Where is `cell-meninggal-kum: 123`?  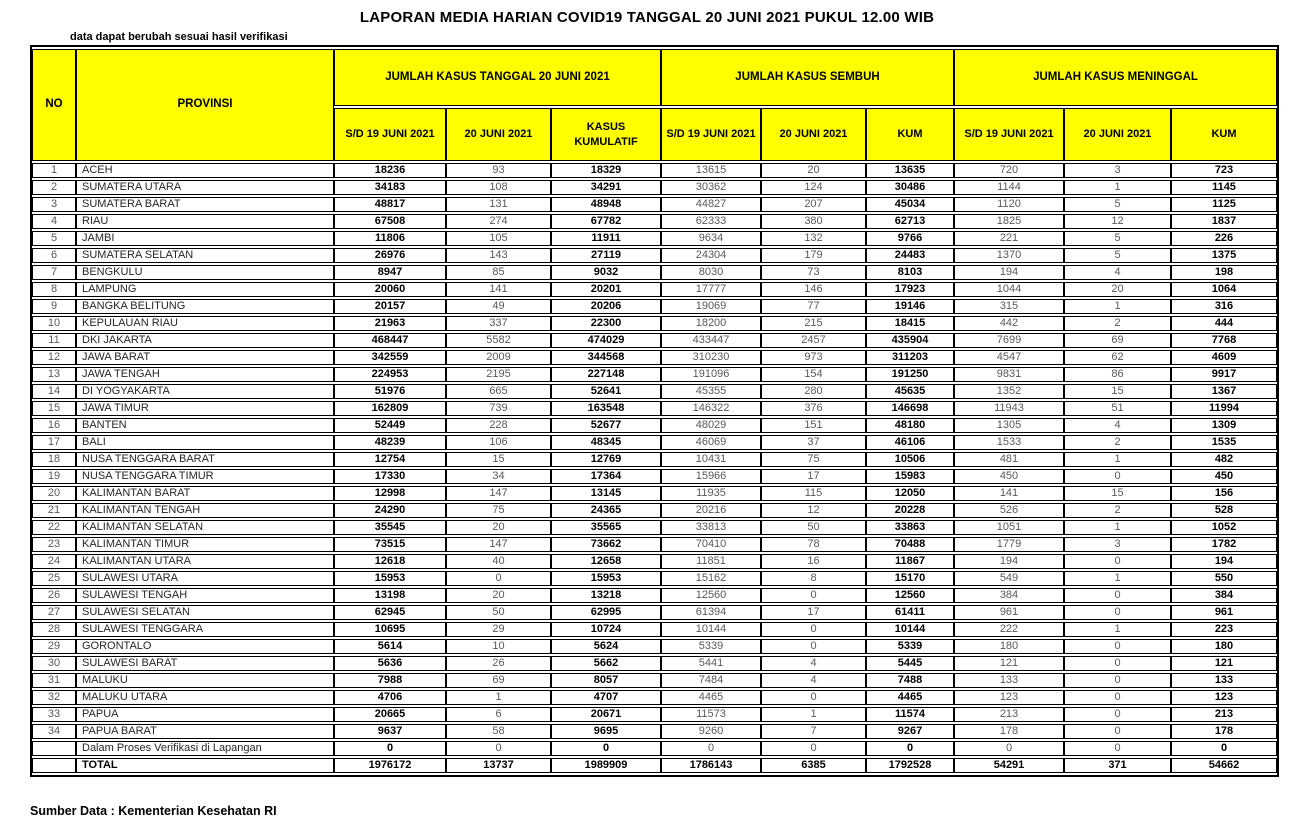
cell-meninggal-kum: 123 is located at coordinates (1224, 697).